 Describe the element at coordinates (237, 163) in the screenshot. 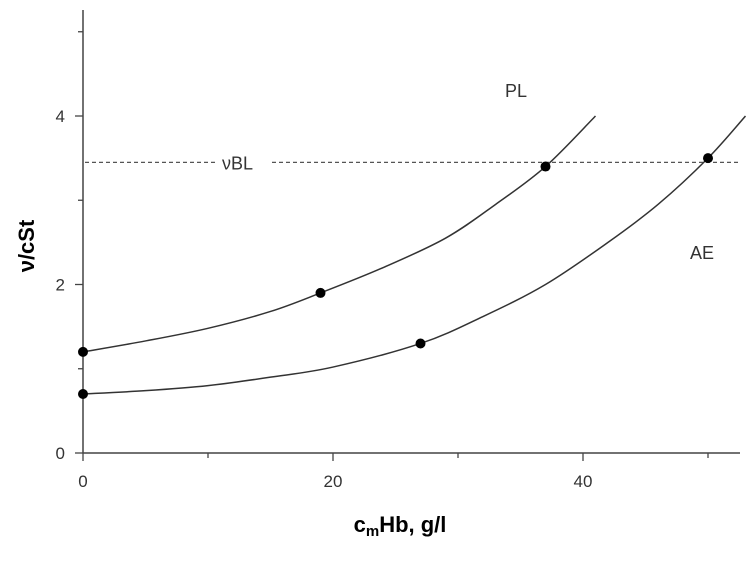

I see `reference-line-label: νBL` at that location.